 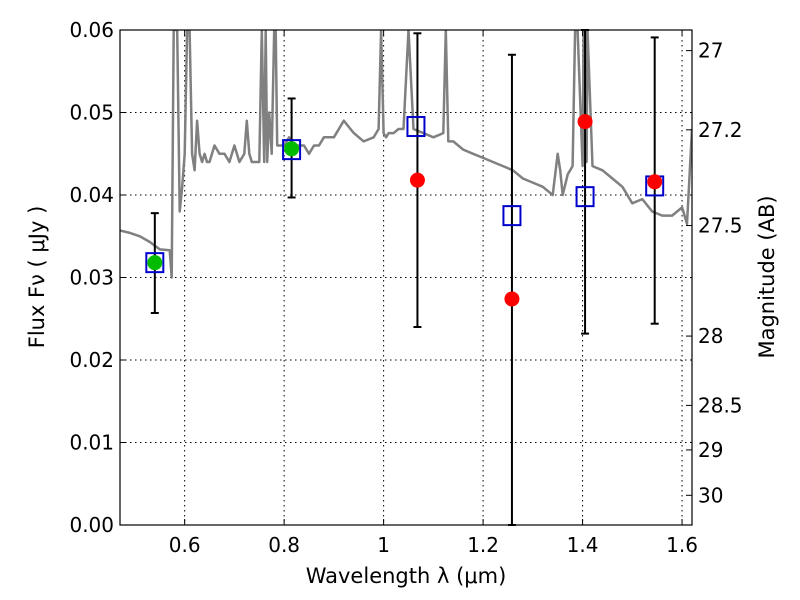 What do you see at coordinates (720, 405) in the screenshot?
I see `right-tick-label: 28.5` at bounding box center [720, 405].